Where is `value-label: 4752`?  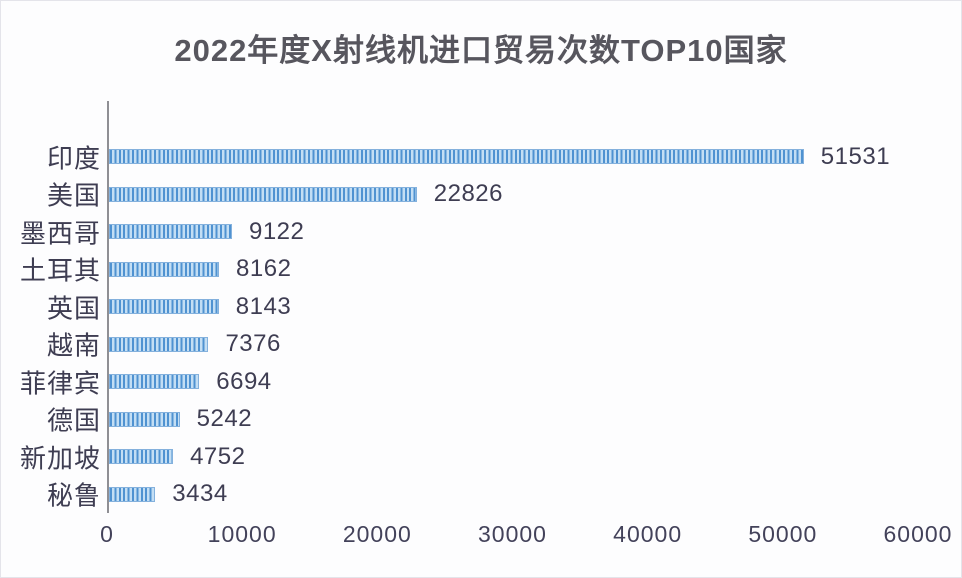
value-label: 4752 is located at coordinates (218, 456).